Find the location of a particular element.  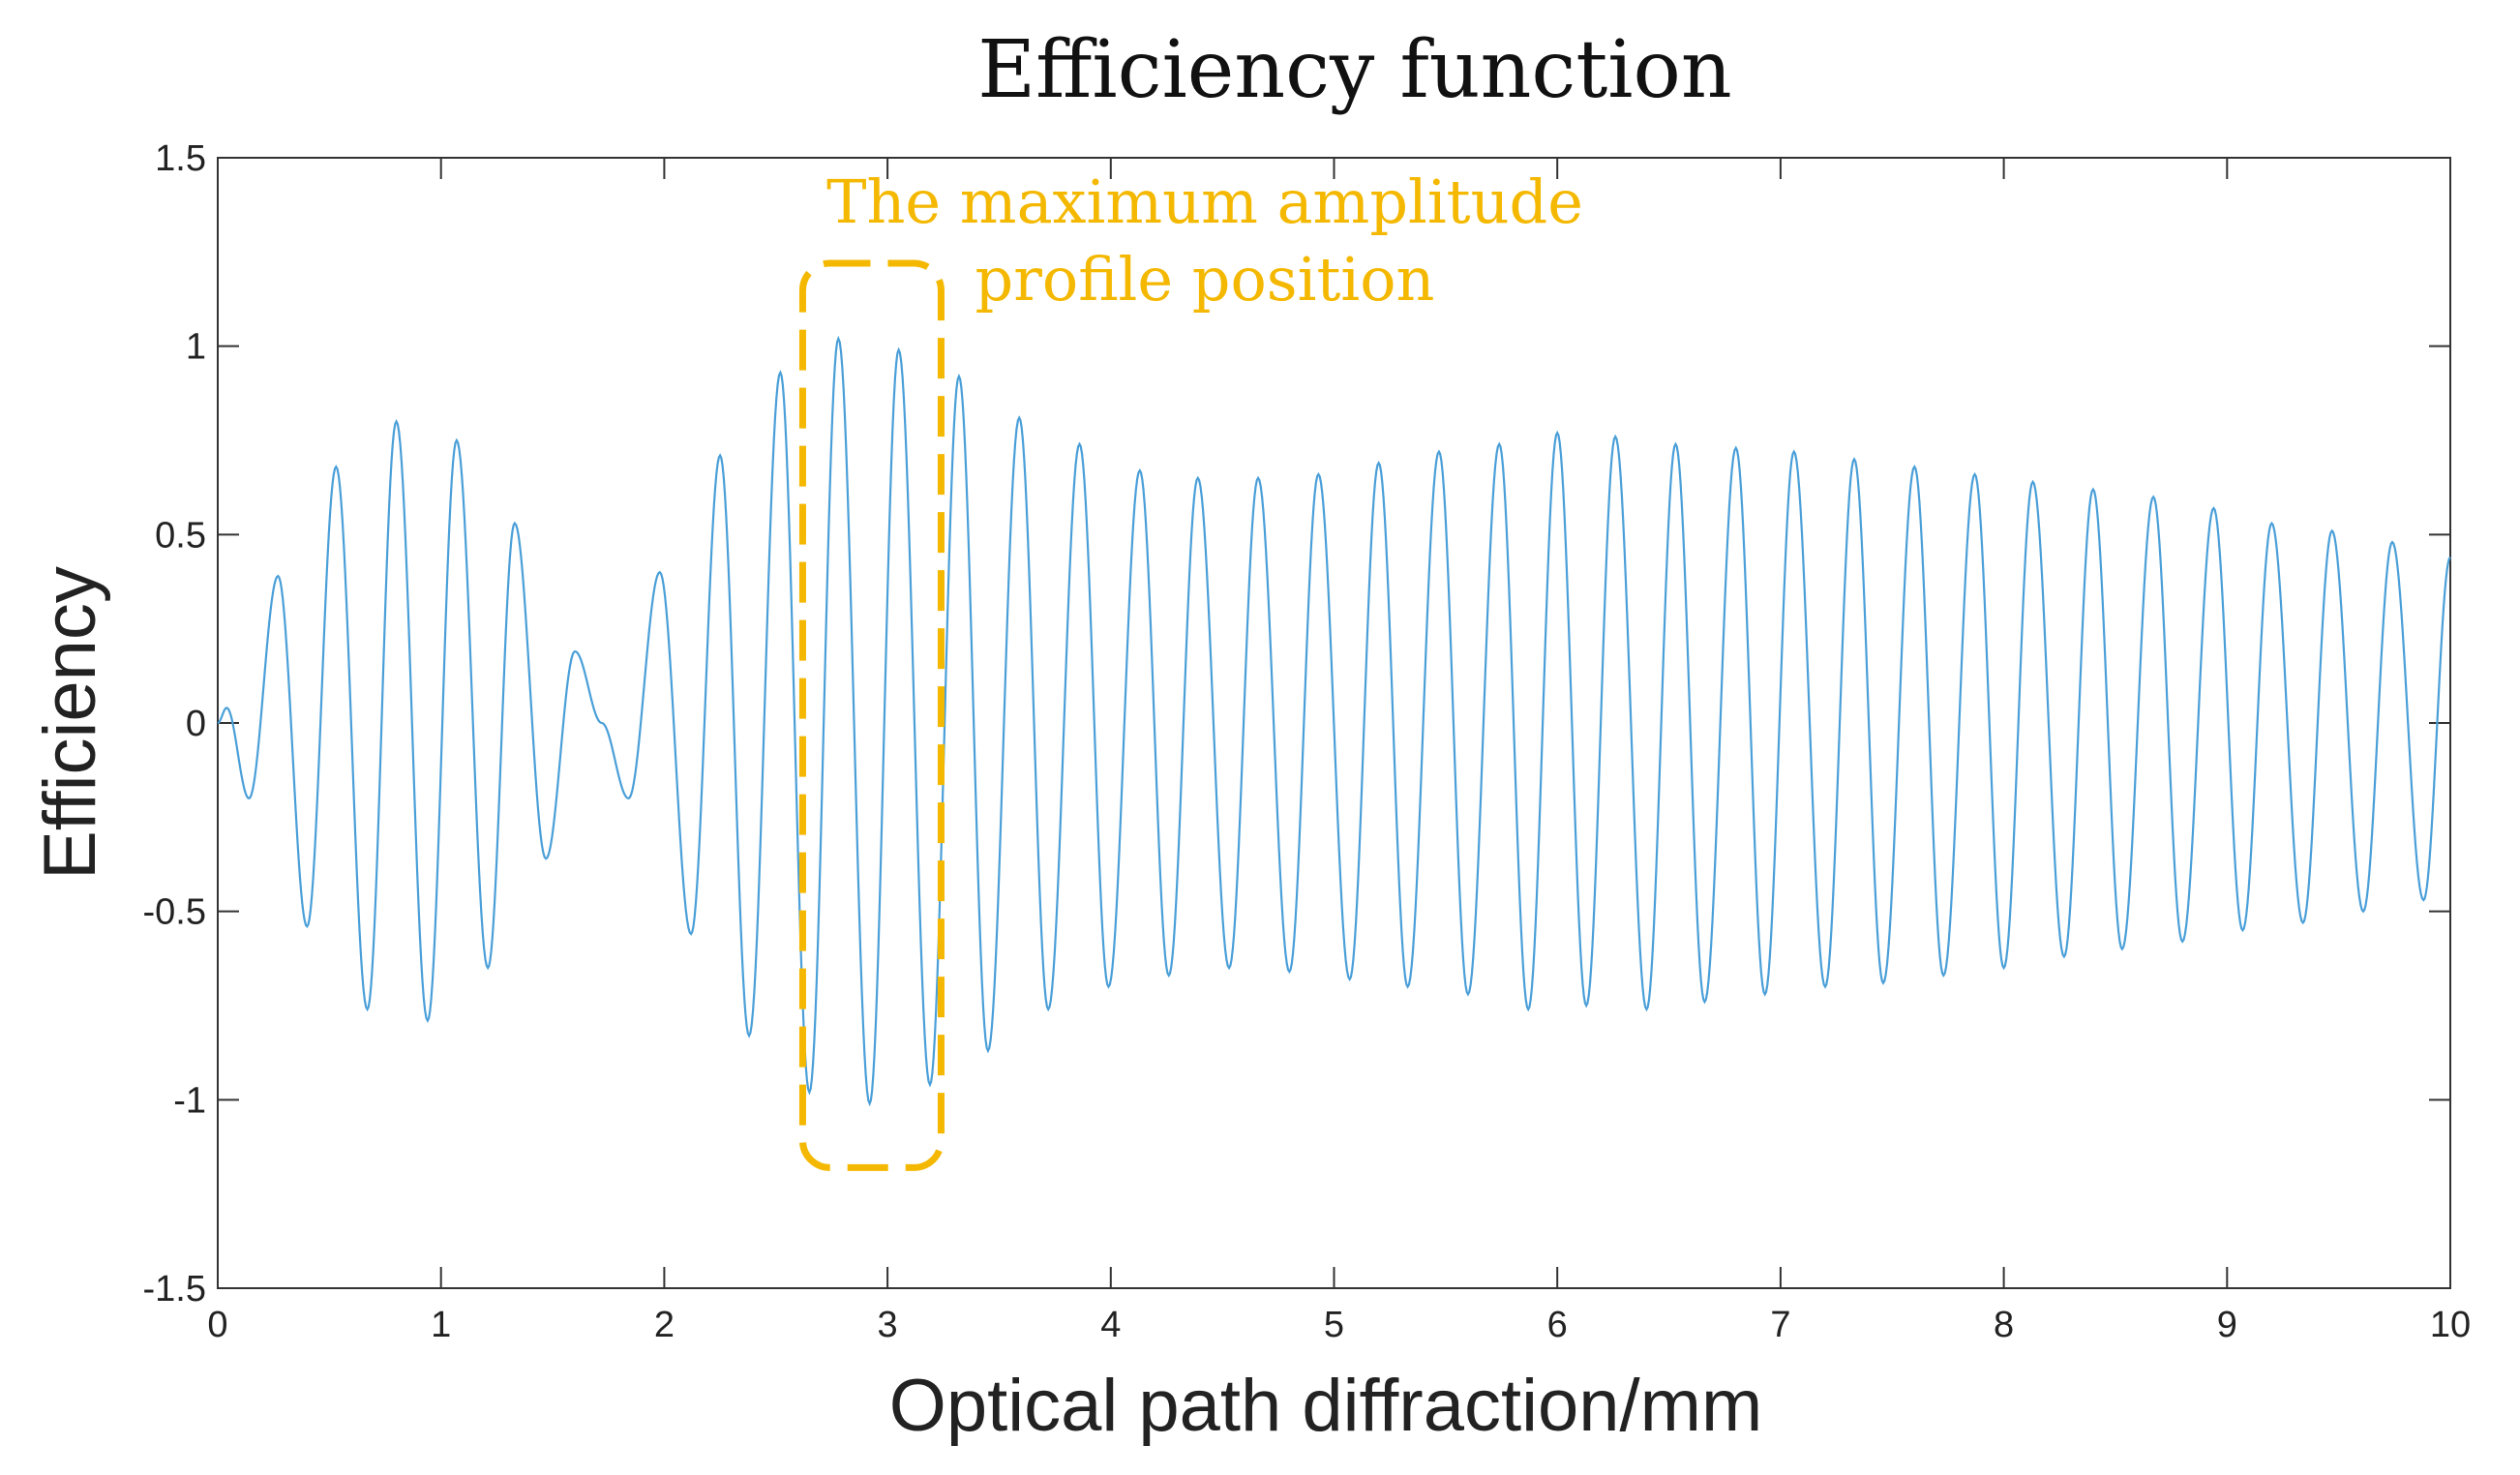

x-tick-label: 0 is located at coordinates (217, 1325).